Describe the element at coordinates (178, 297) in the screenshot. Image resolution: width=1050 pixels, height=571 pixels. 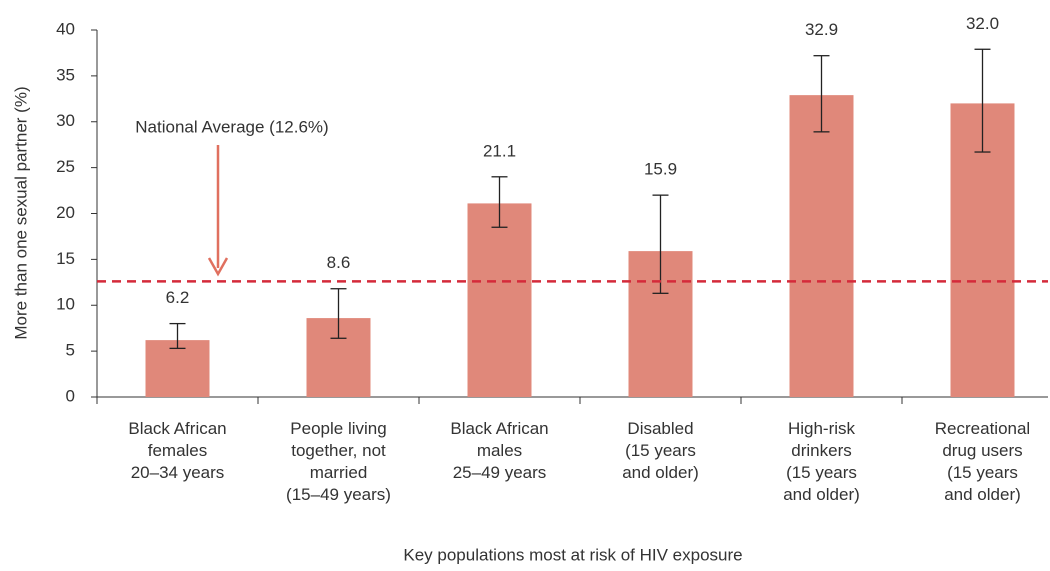
I see `data-label: 6.2` at that location.